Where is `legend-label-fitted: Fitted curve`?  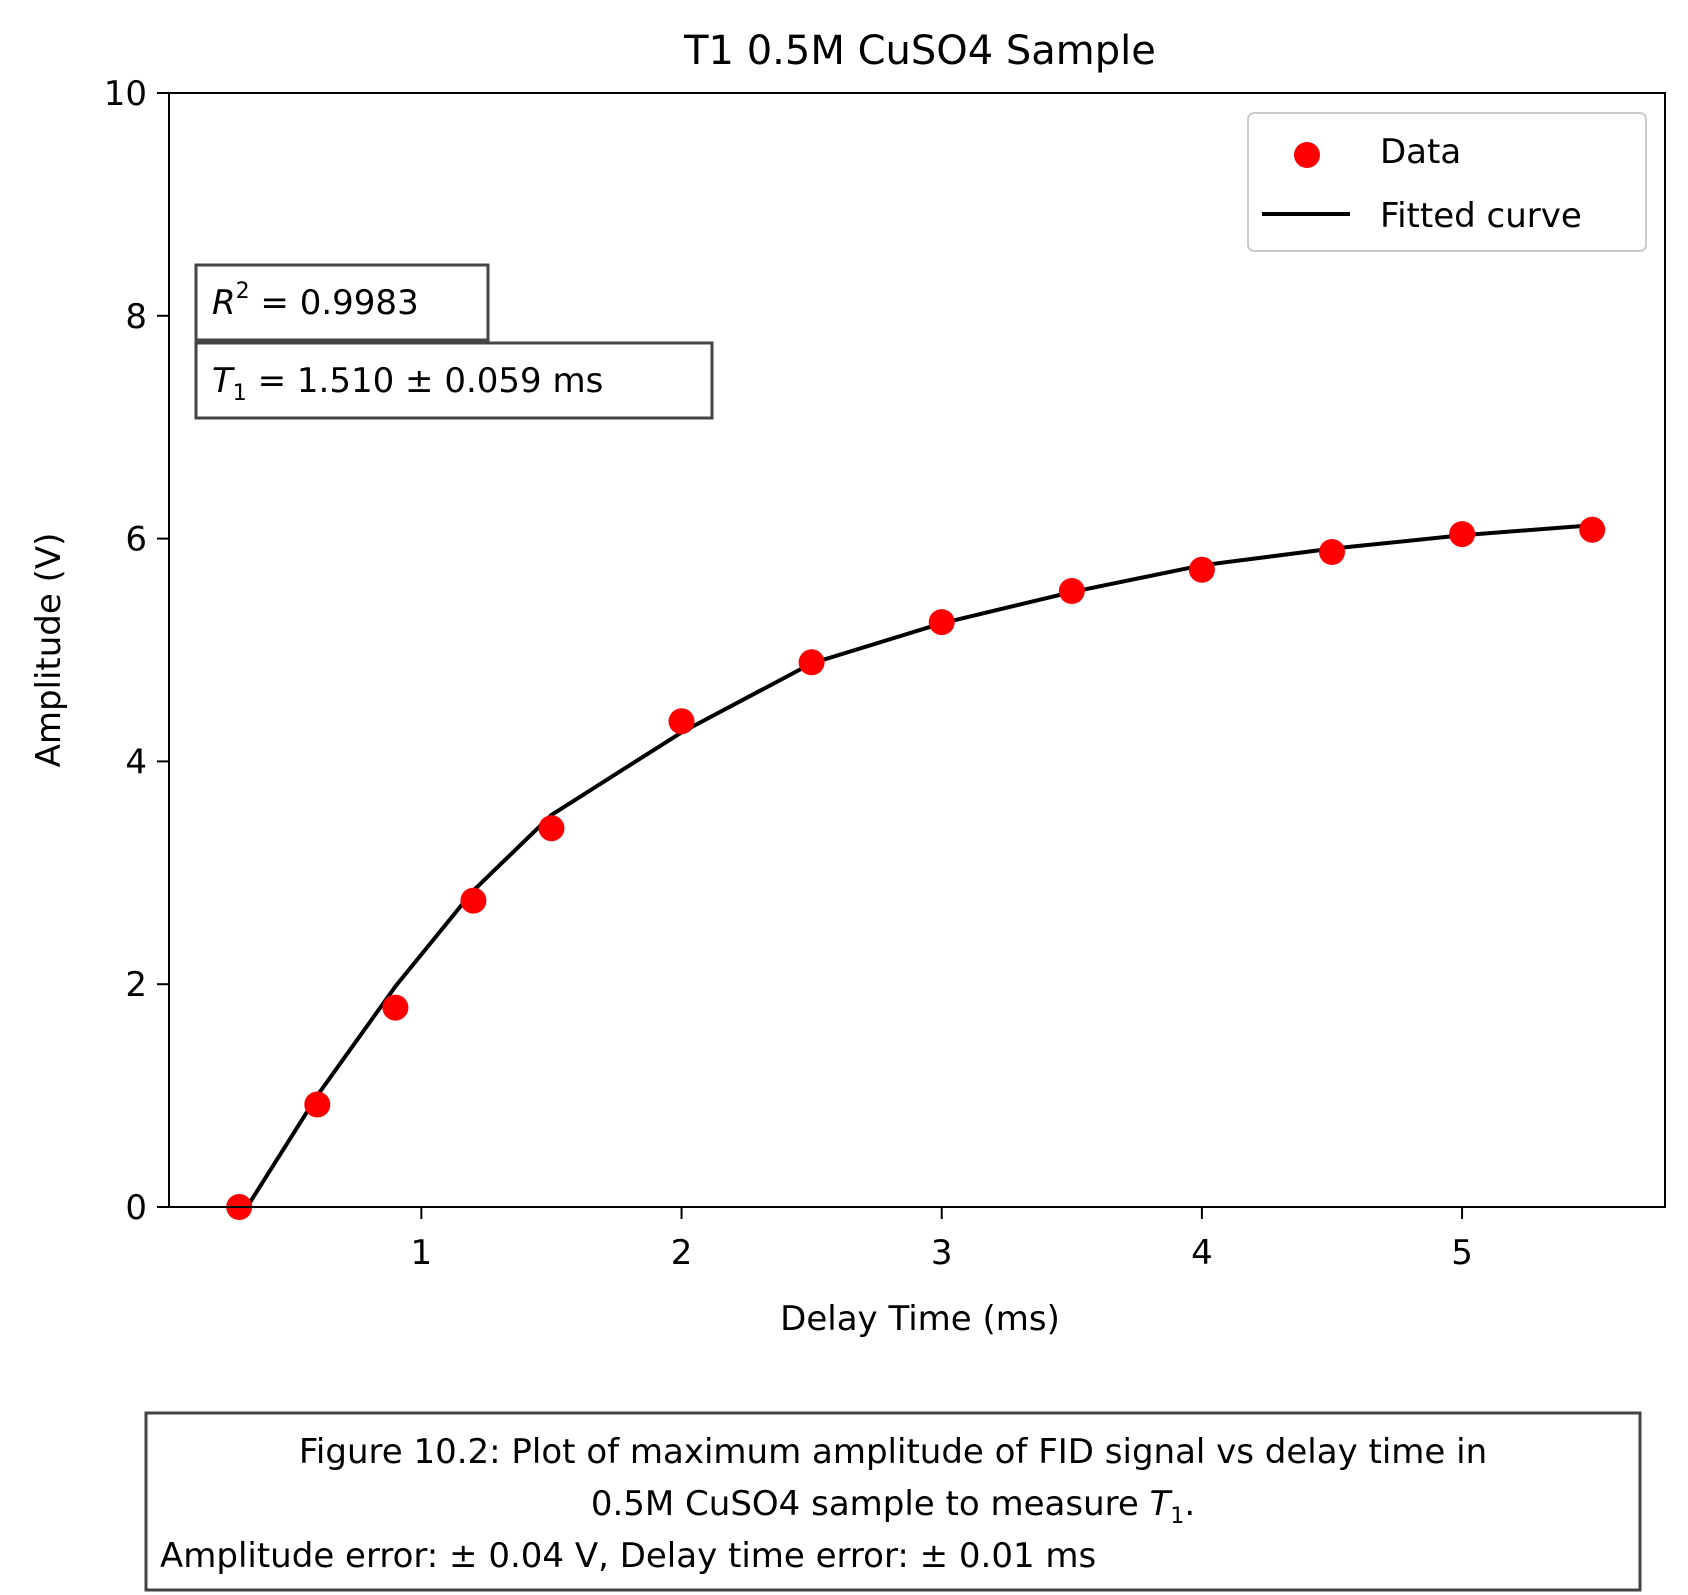 legend-label-fitted: Fitted curve is located at coordinates (1481, 216).